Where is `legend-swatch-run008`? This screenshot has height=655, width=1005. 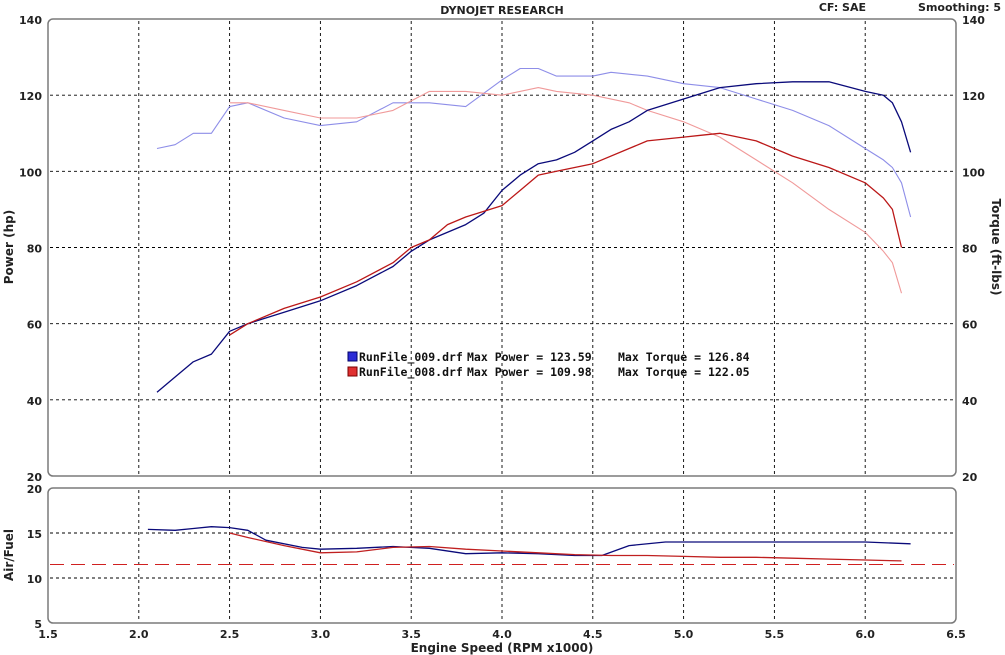 legend-swatch-run008 is located at coordinates (352, 371).